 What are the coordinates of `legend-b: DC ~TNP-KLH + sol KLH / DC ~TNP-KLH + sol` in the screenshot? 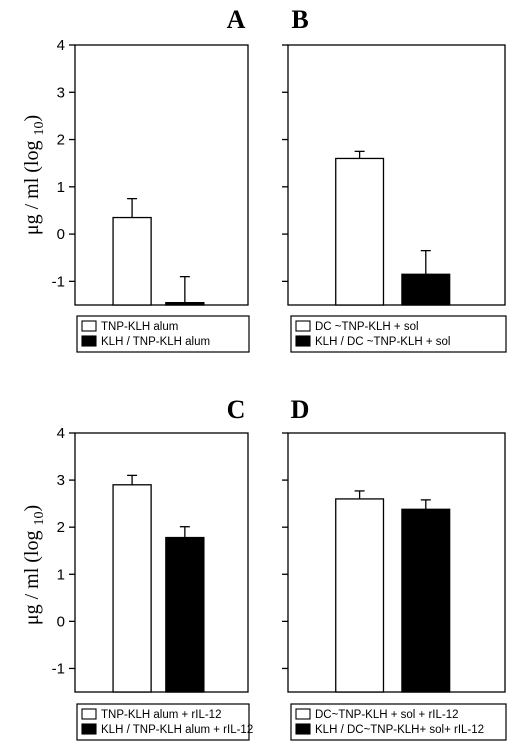 It's located at (398, 334).